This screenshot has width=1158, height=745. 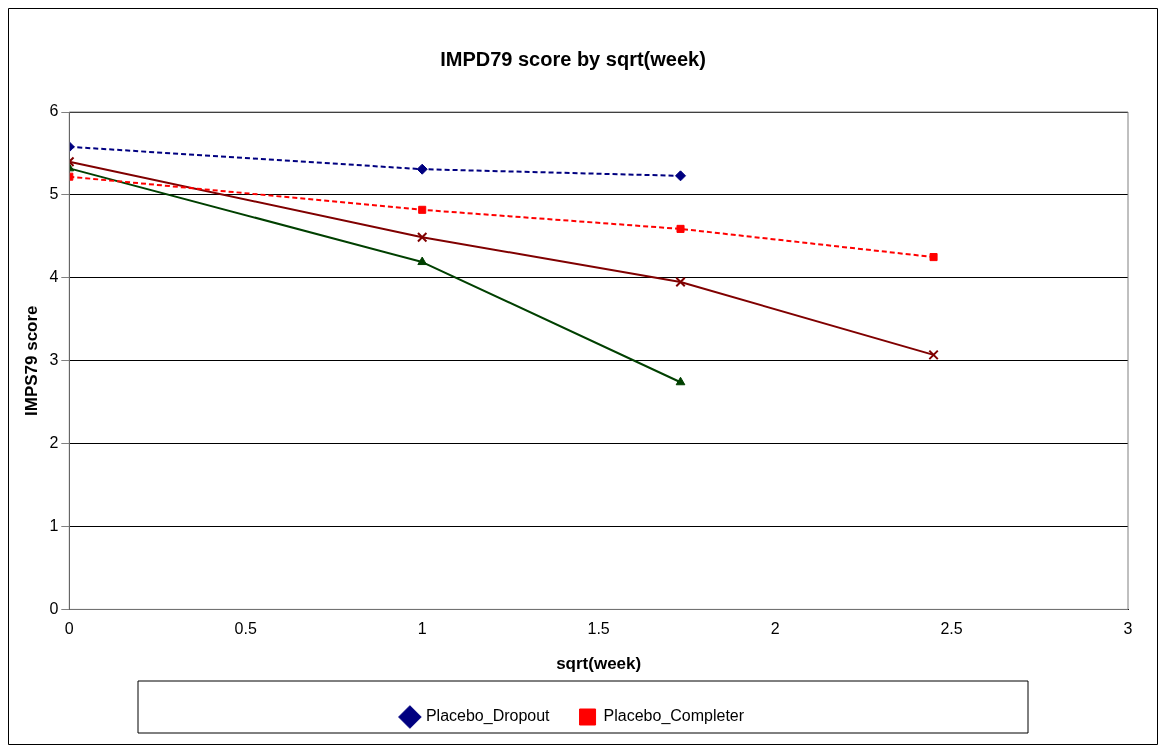 What do you see at coordinates (245, 629) in the screenshot?
I see `x-tick-label: 0.5` at bounding box center [245, 629].